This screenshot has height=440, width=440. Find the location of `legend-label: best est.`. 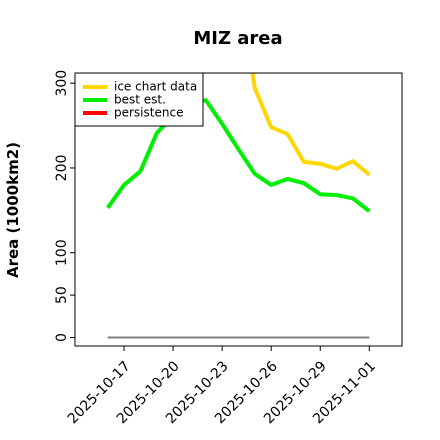

legend-label: best est. is located at coordinates (140, 100).